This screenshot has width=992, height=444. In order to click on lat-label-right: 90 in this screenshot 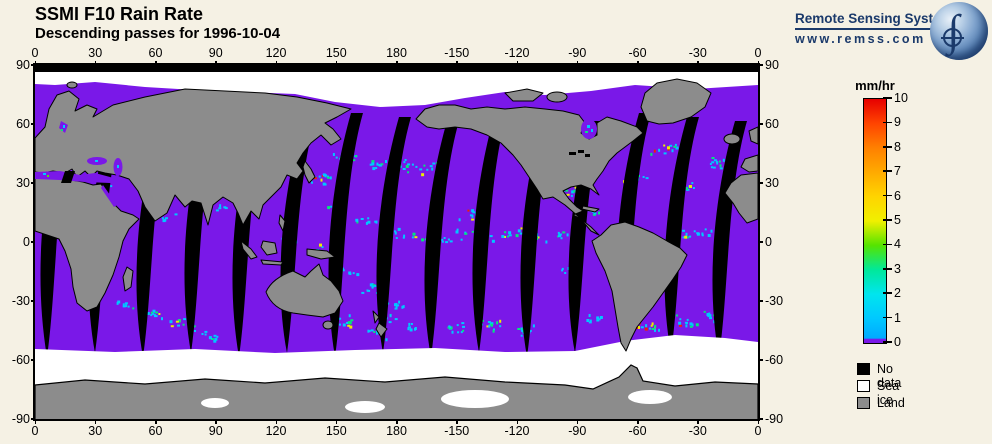, I will do `click(772, 65)`.